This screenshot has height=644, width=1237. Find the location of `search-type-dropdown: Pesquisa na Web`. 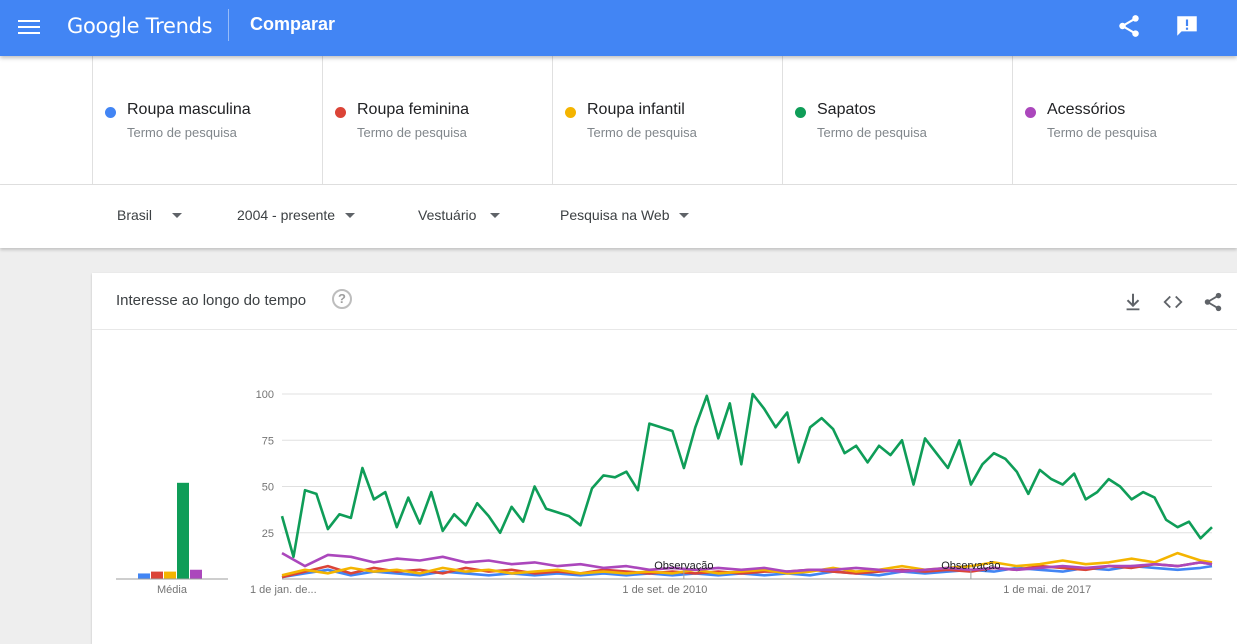

search-type-dropdown: Pesquisa na Web is located at coordinates (625, 215).